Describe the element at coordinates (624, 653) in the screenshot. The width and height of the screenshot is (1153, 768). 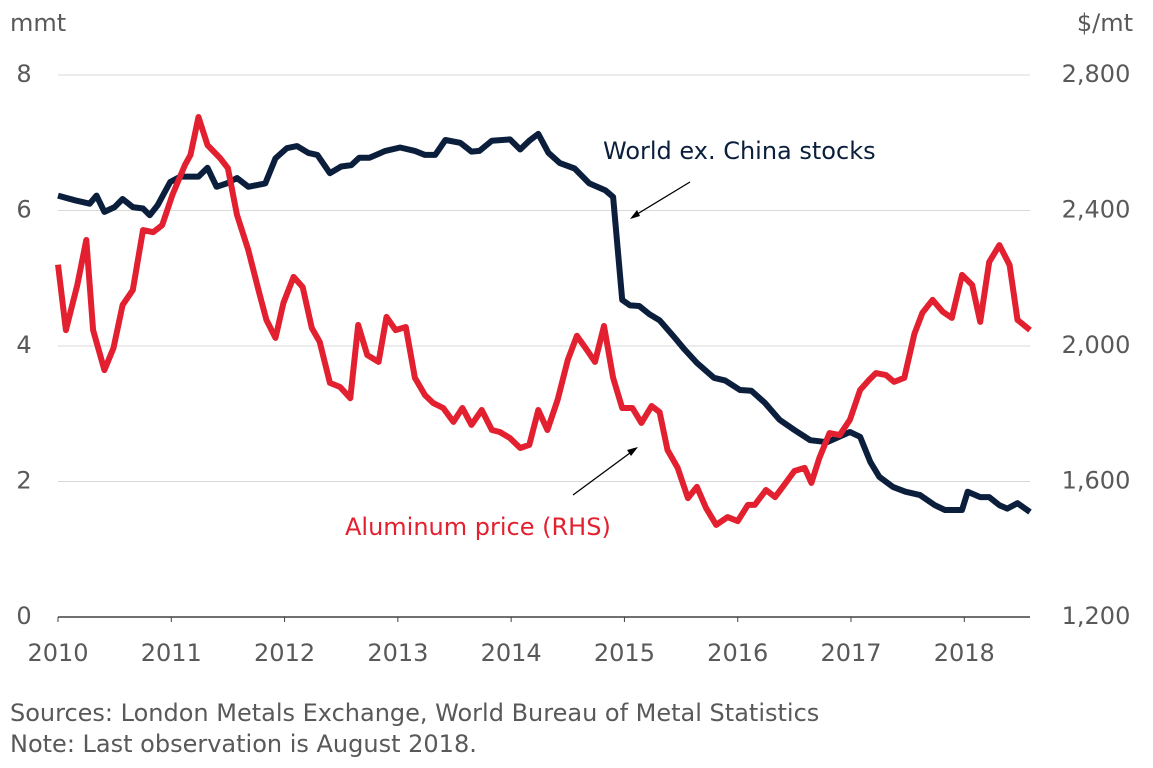
I see `x-tick-label: 2015` at that location.